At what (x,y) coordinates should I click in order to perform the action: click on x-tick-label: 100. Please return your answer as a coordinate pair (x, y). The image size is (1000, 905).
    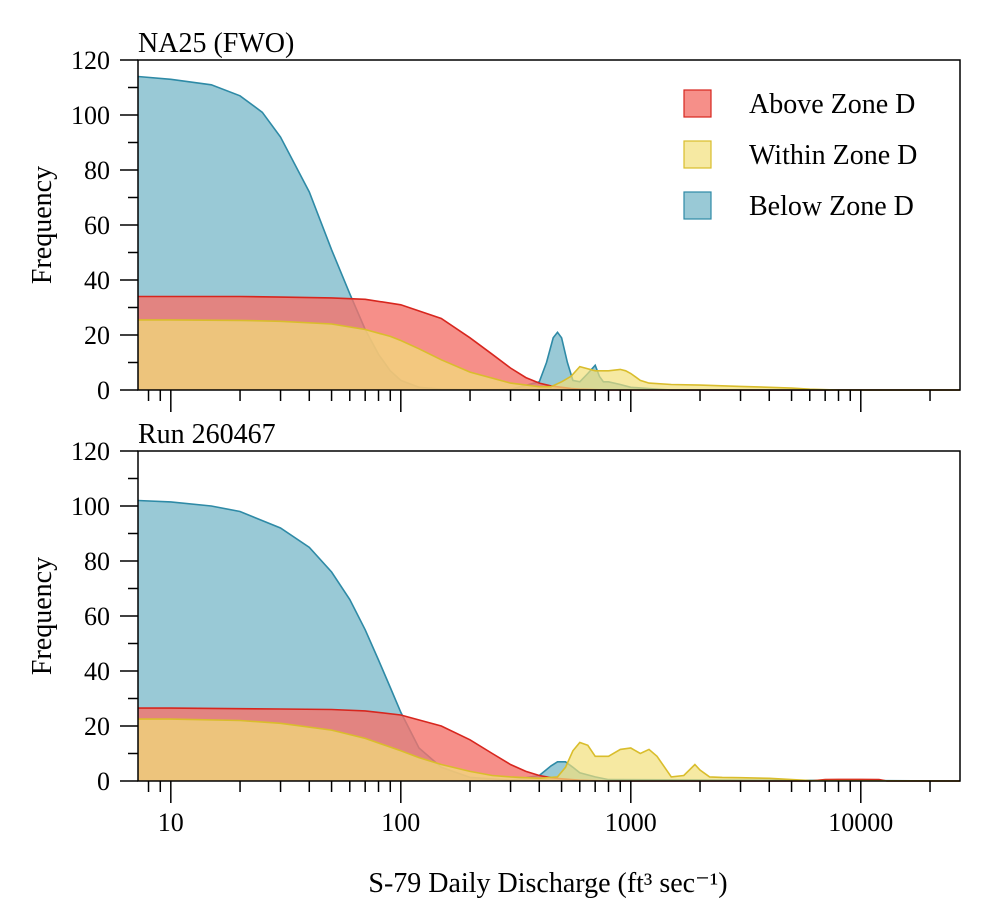
    Looking at the image, I should click on (400, 822).